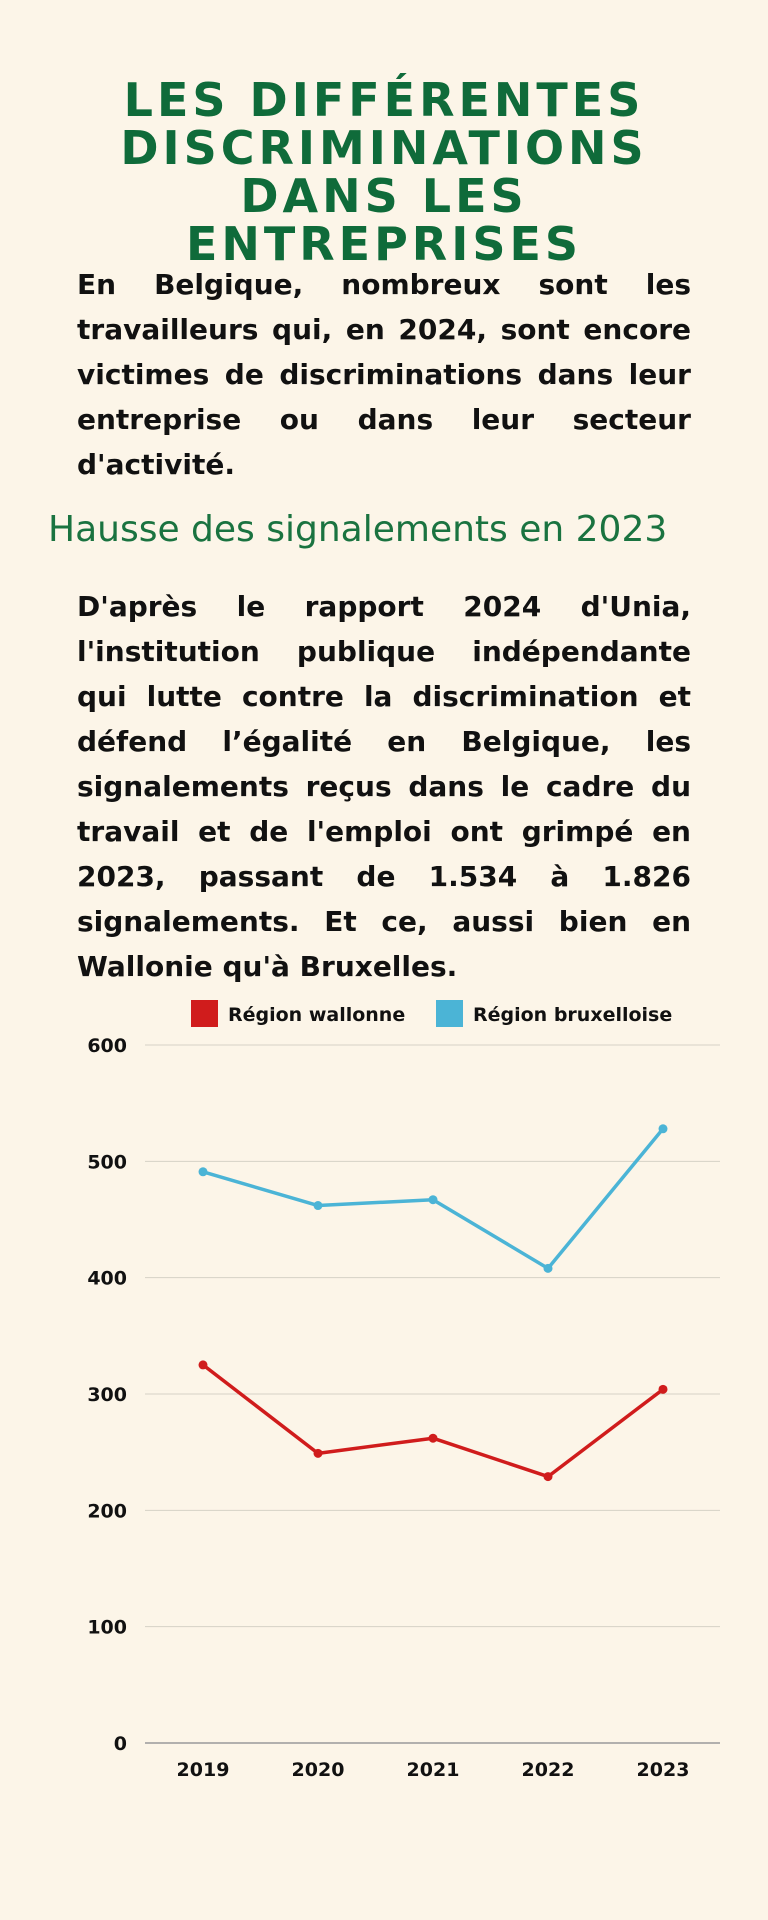  Describe the element at coordinates (203, 1770) in the screenshot. I see `x-tick-label: 2019` at that location.